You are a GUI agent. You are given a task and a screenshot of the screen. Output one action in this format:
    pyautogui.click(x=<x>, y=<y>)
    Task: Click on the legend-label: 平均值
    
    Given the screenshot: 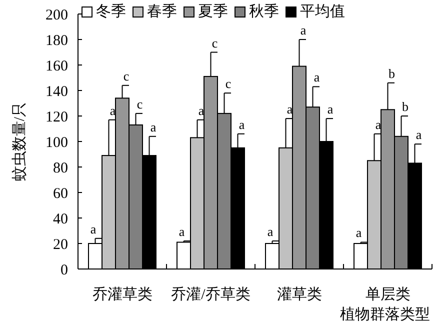 What is the action you would take?
    pyautogui.click(x=322, y=11)
    